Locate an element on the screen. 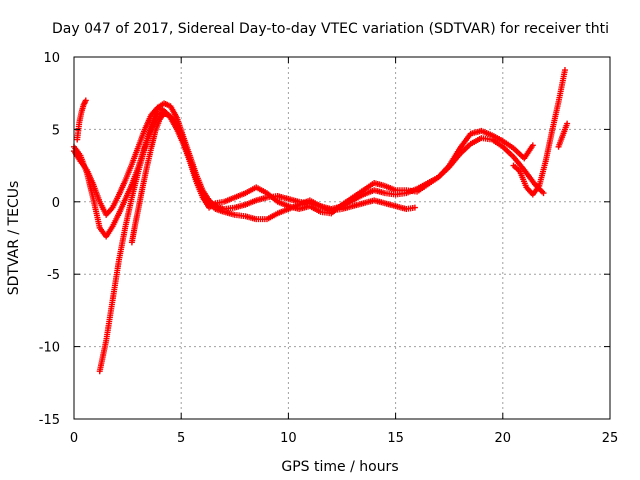 This screenshot has height=480, width=640. y-tick-label: 5 is located at coordinates (56, 130).